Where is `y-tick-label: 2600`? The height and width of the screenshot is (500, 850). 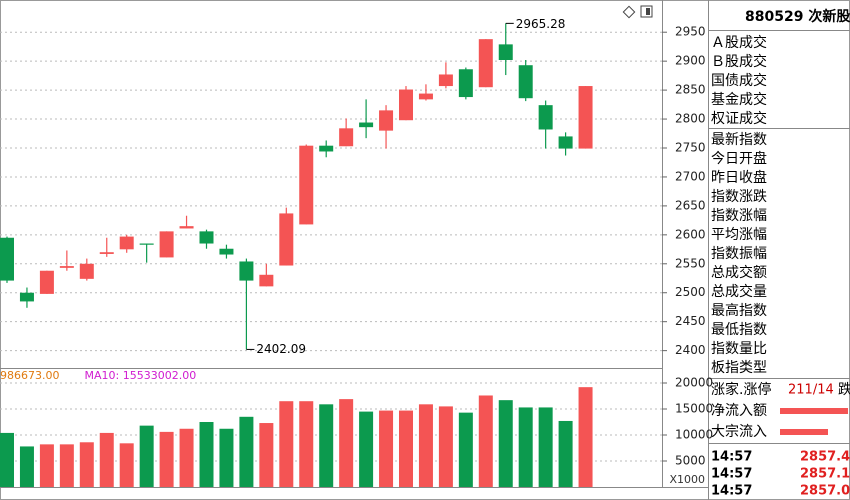
y-tick-label: 2600 is located at coordinates (690, 234).